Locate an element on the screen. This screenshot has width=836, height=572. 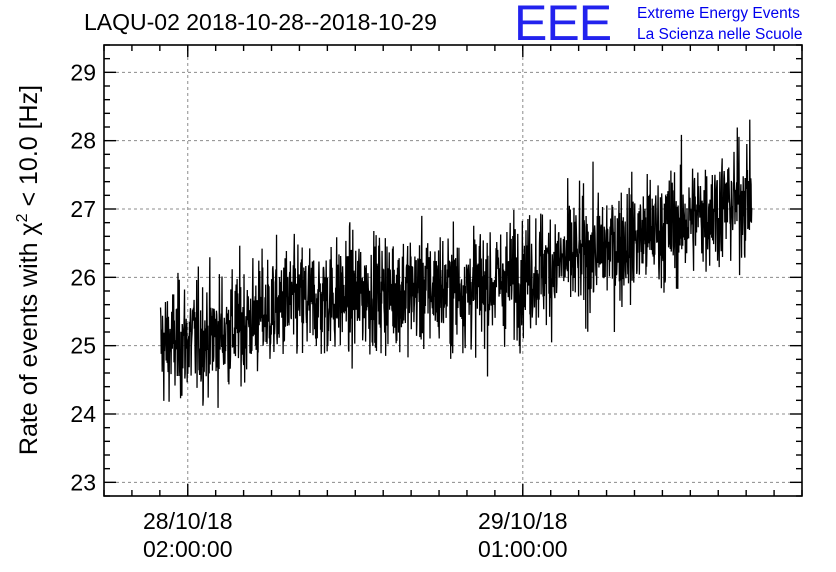
logo-text: EEE is located at coordinates (562, 25).